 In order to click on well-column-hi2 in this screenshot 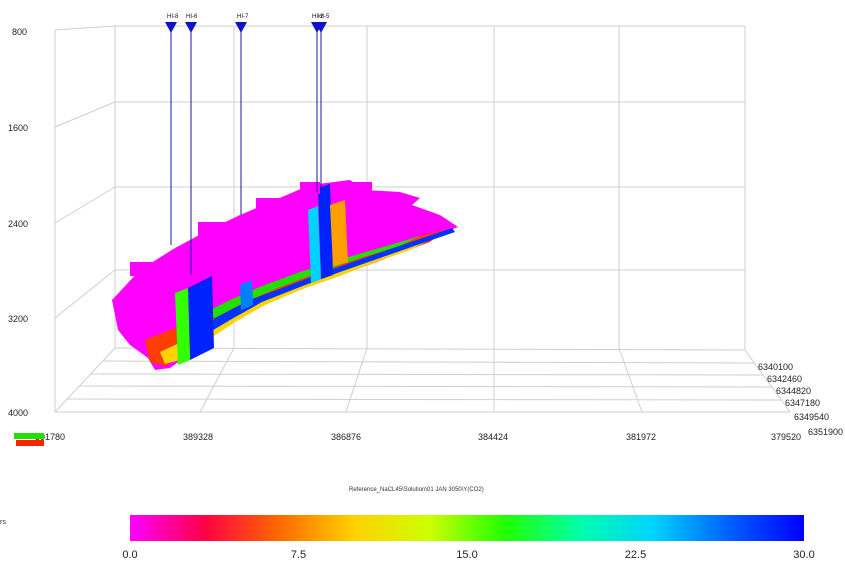, I will do `click(325, 231)`.